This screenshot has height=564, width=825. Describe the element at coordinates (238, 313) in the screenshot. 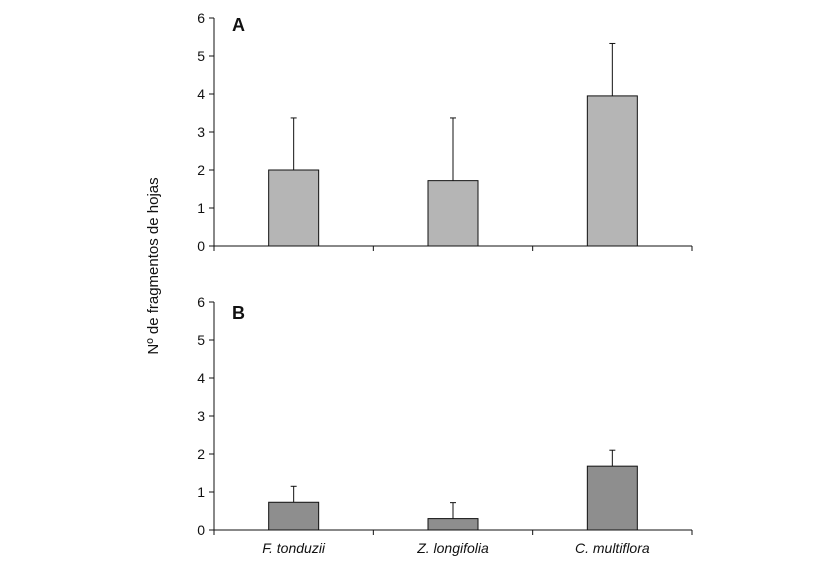

I see `panel-b-label: B` at that location.